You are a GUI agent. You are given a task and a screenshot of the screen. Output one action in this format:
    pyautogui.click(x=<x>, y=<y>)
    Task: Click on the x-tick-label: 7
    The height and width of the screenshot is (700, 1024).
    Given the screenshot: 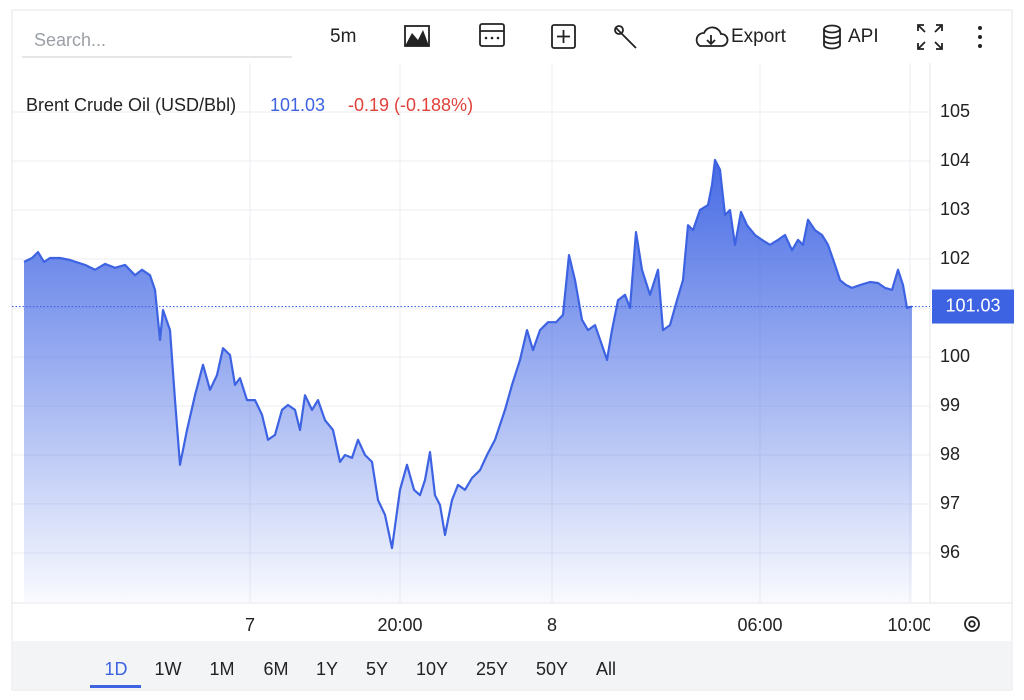 What is the action you would take?
    pyautogui.click(x=250, y=625)
    